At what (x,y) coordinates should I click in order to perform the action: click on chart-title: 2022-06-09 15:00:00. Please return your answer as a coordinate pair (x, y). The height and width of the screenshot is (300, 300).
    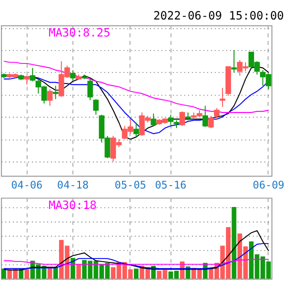
    Looking at the image, I should click on (218, 15).